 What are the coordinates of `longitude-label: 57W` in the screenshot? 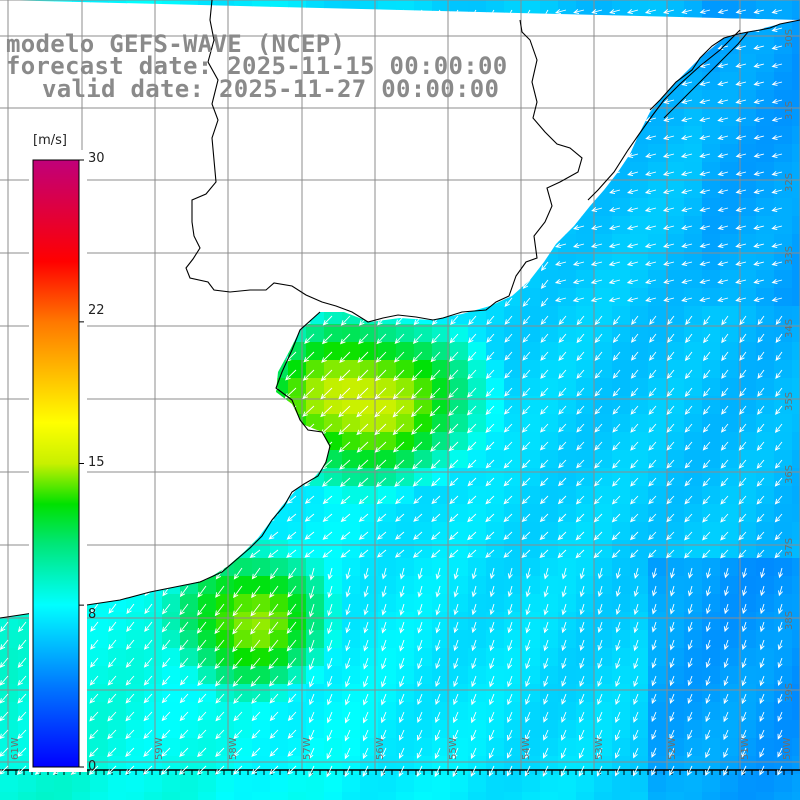 It's located at (307, 748).